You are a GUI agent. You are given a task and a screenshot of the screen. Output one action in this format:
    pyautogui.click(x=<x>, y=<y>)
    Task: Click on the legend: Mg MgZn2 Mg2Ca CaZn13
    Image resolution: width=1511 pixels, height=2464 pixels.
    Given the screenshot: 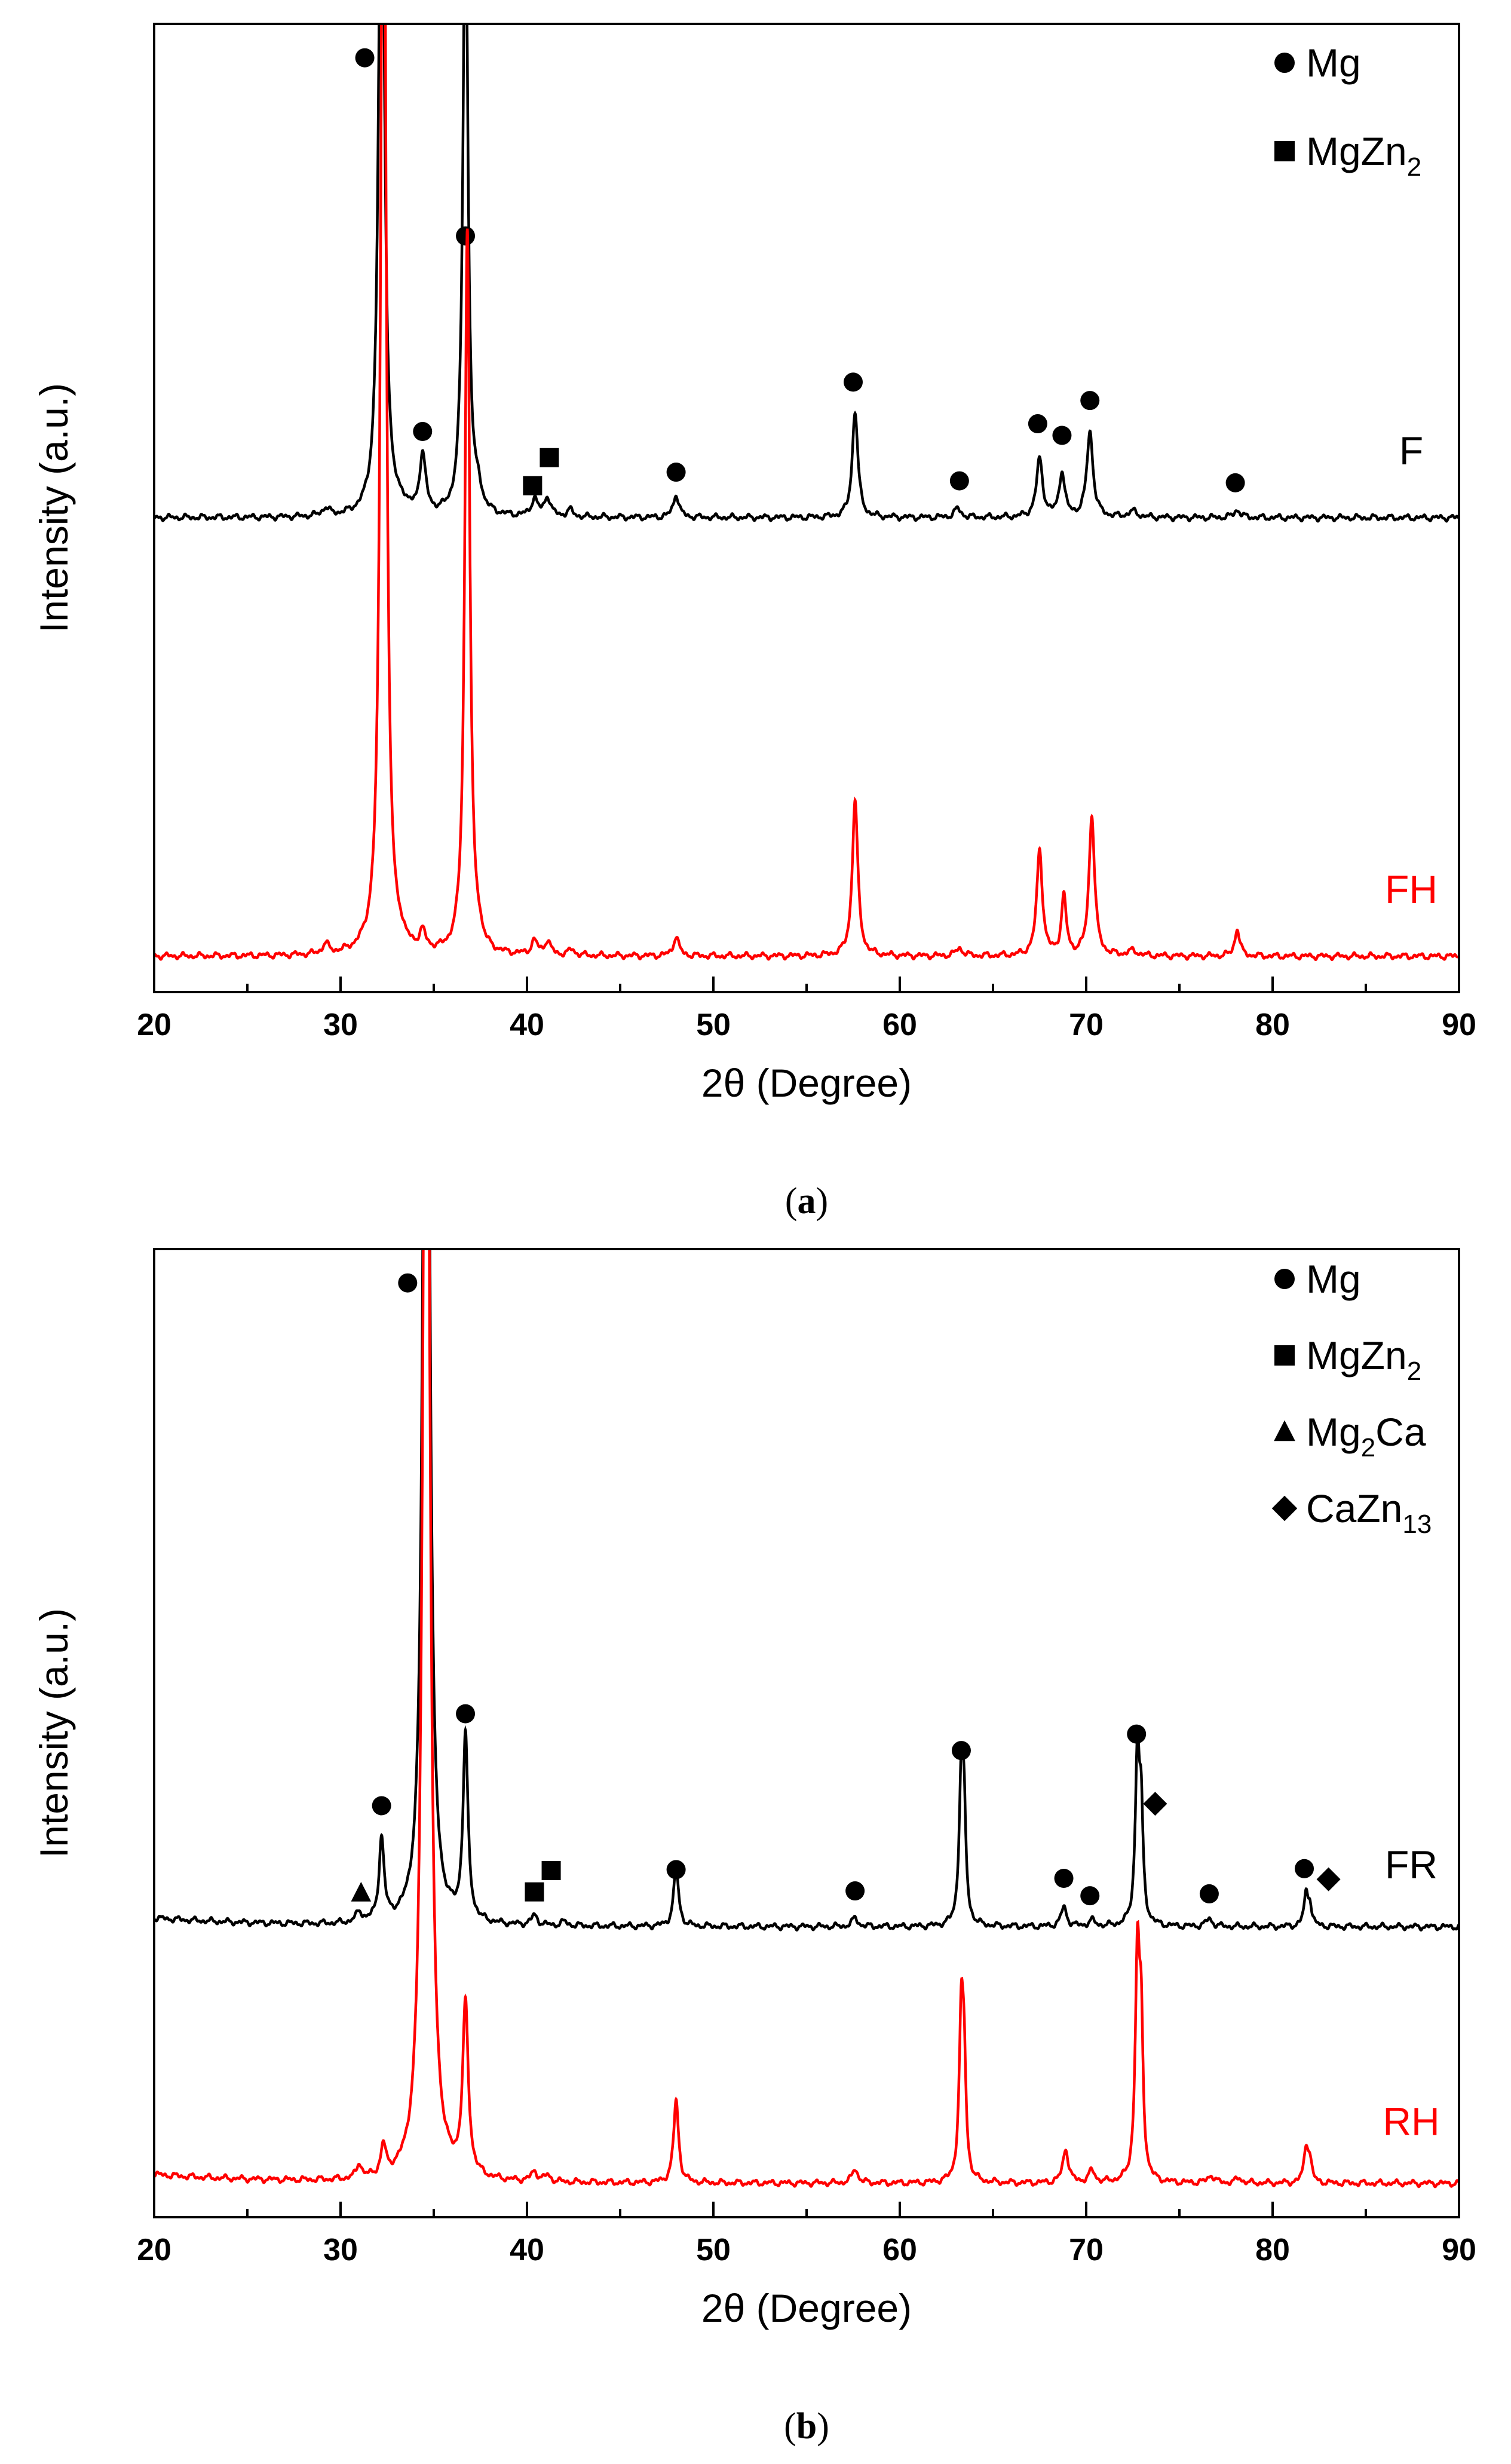 What is the action you would take?
    pyautogui.click(x=1352, y=1398)
    